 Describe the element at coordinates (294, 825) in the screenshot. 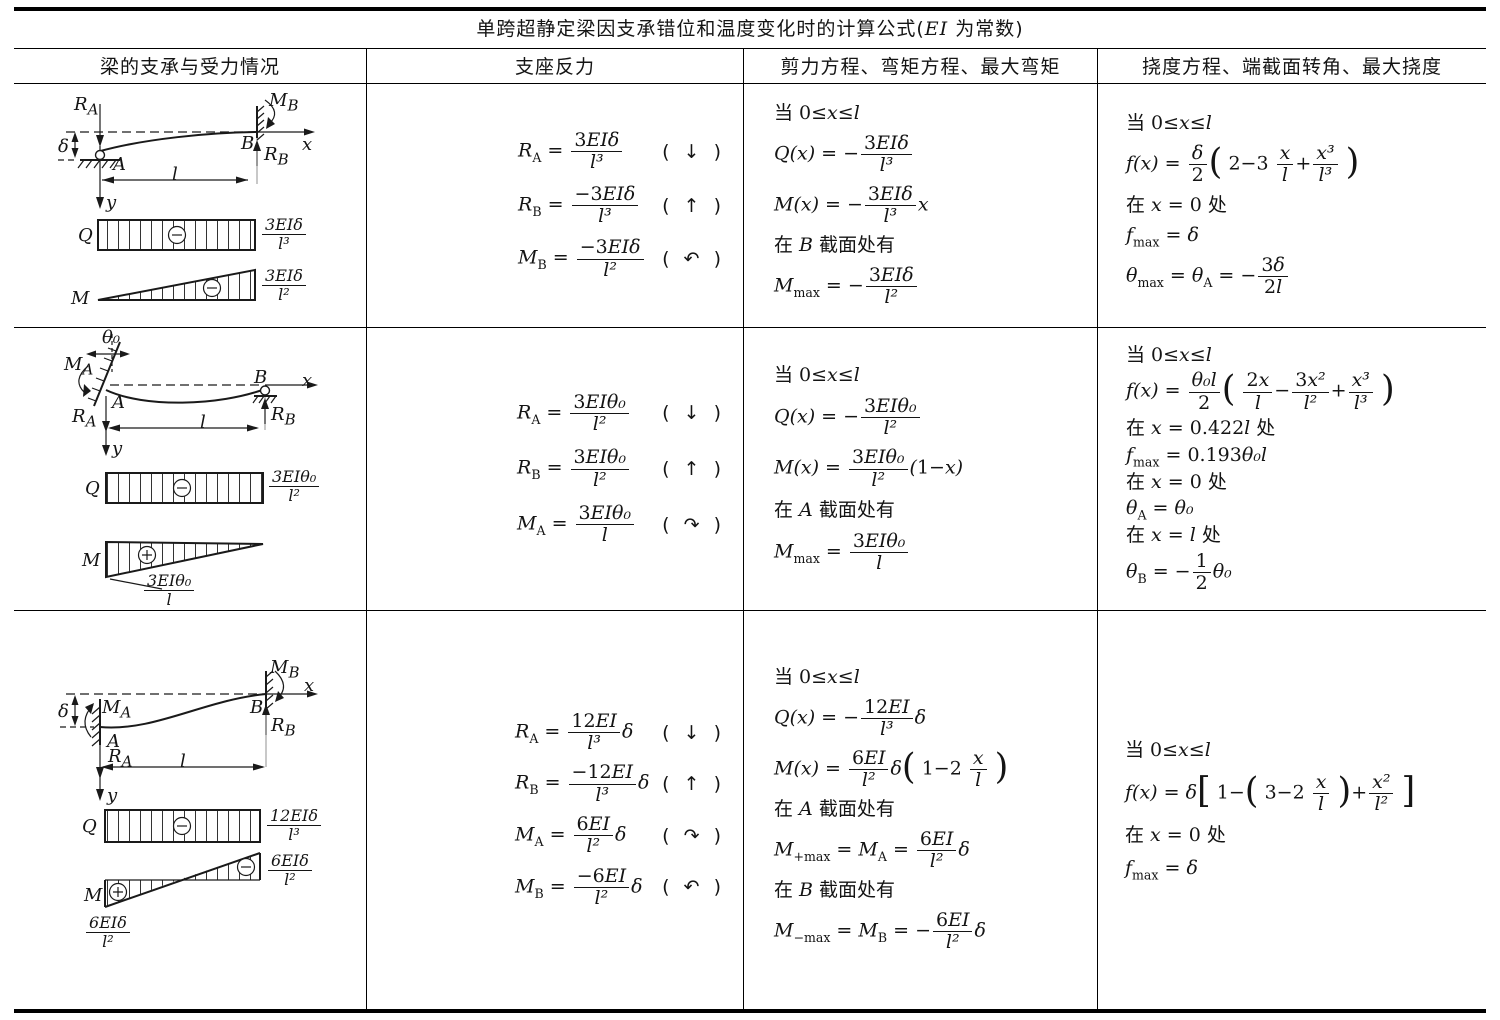

I see `shear-value-label: 12EIδ l³` at that location.